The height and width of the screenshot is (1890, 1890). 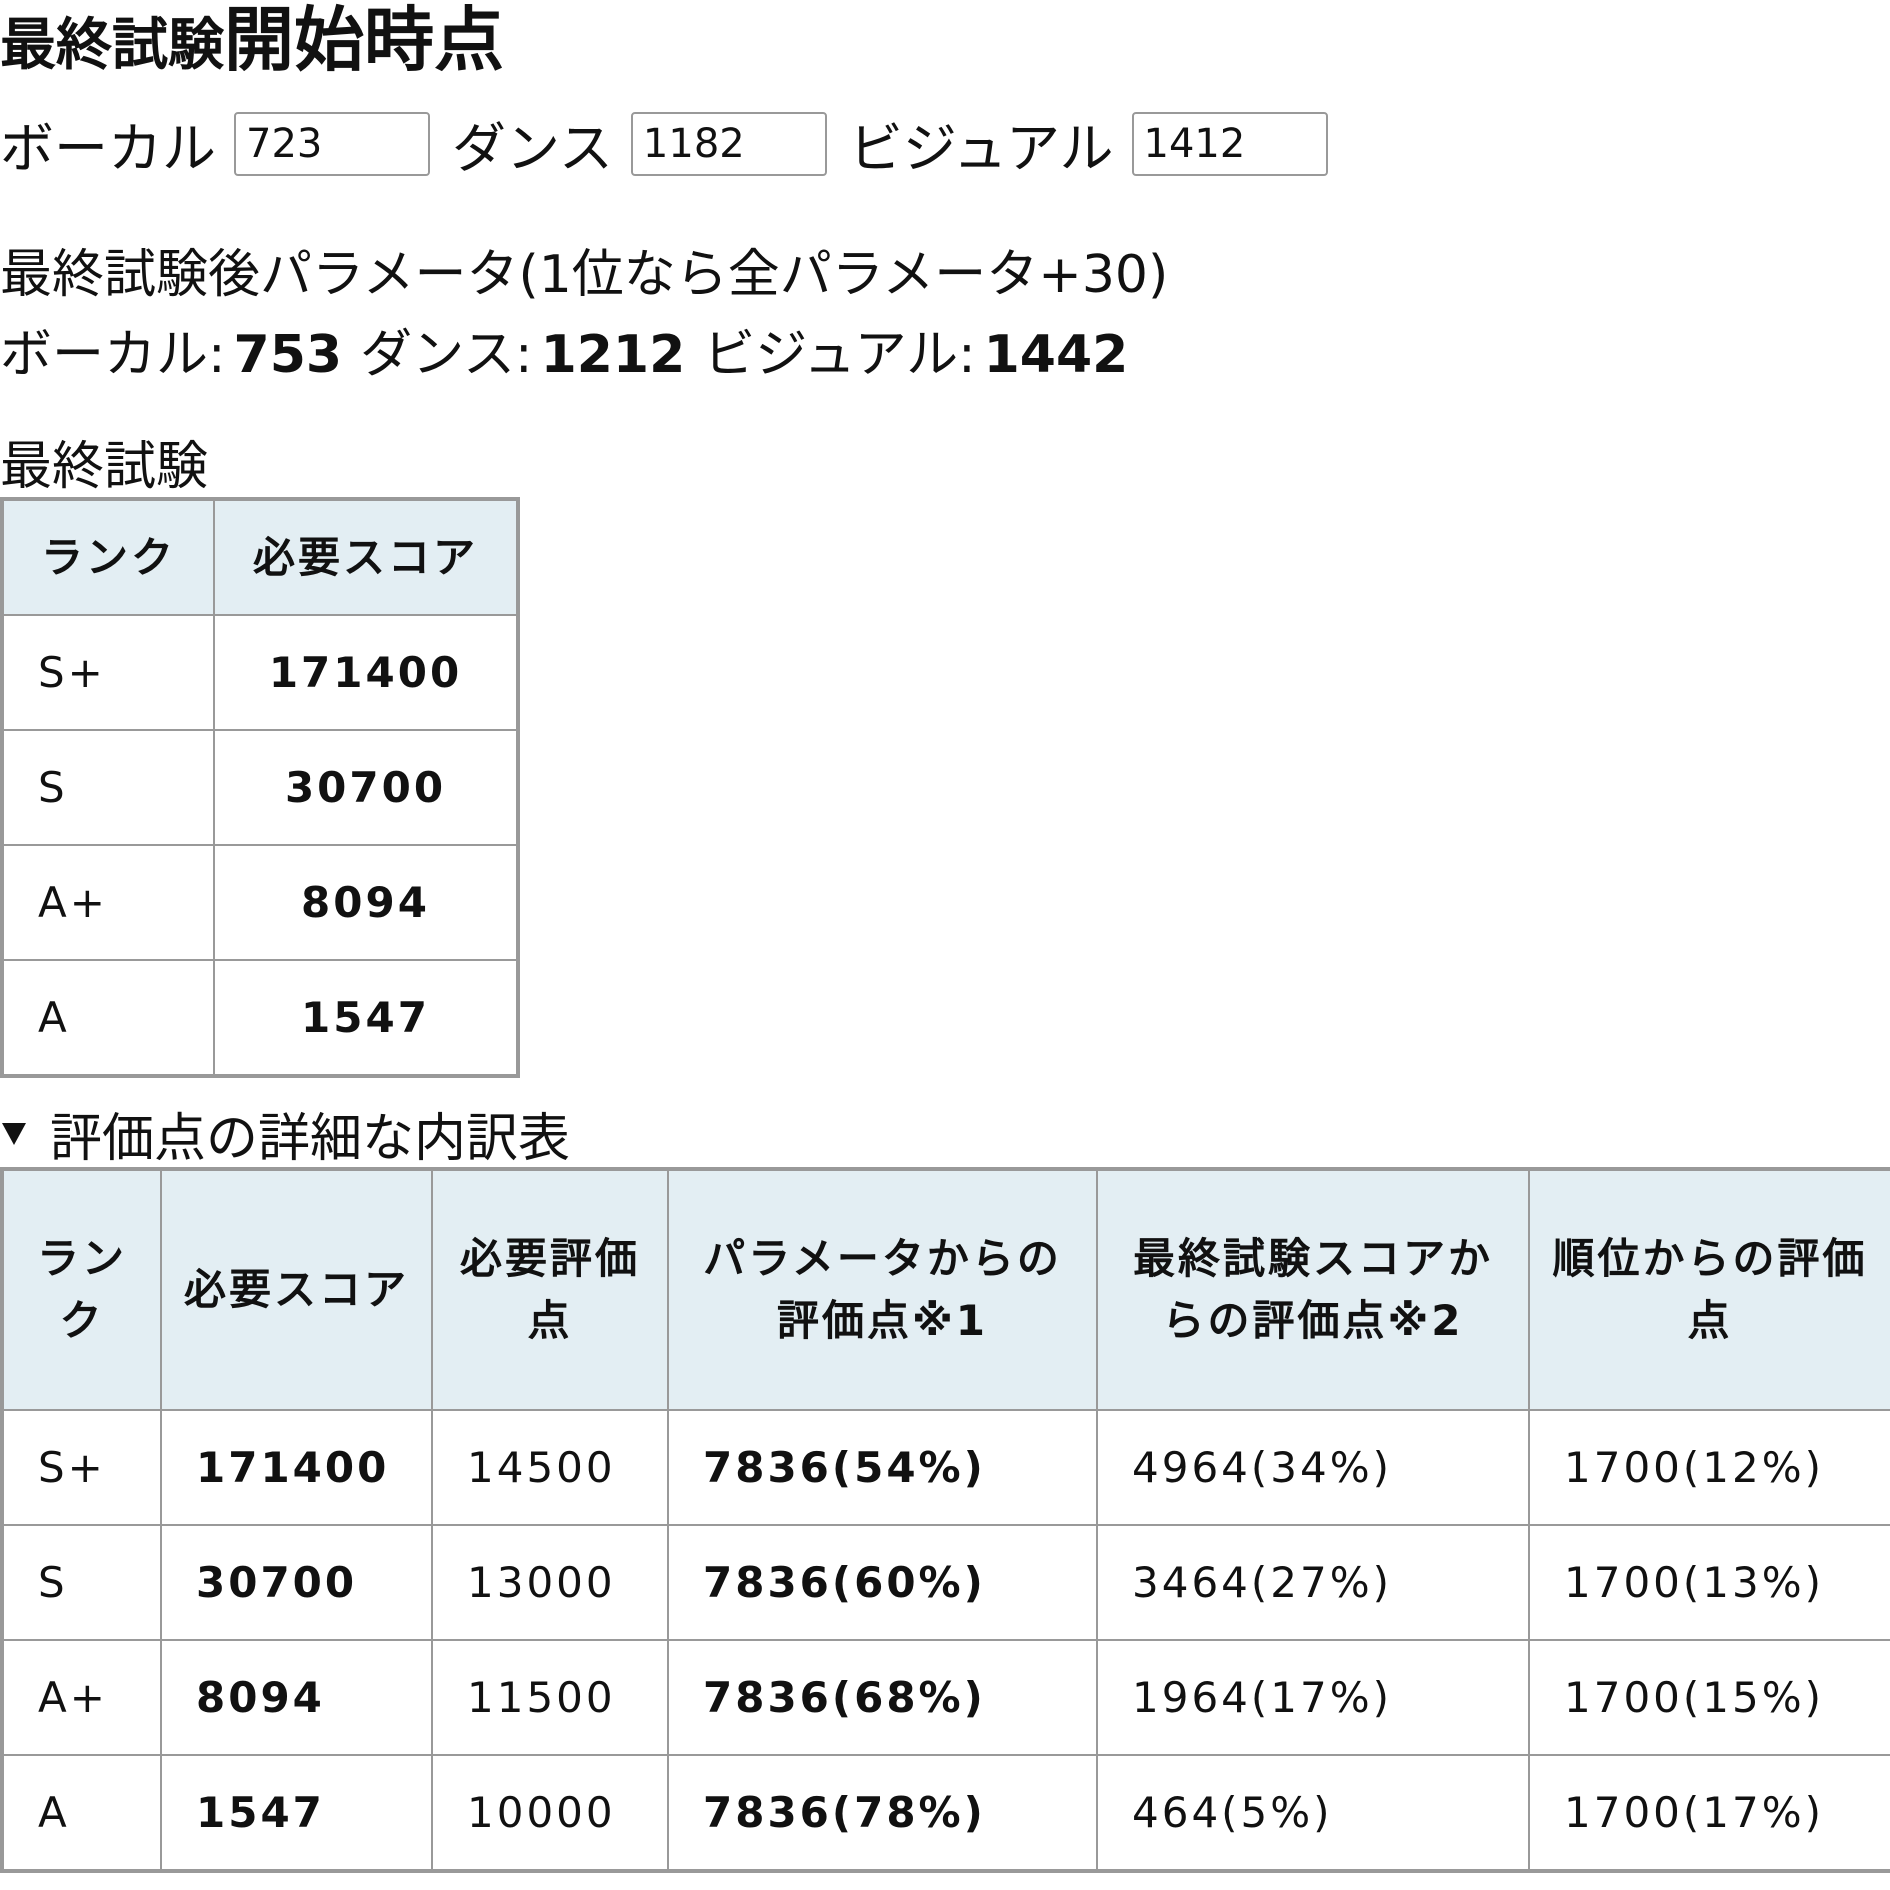 What do you see at coordinates (882, 1582) in the screenshot?
I see `table-cell: 7836(60%)` at bounding box center [882, 1582].